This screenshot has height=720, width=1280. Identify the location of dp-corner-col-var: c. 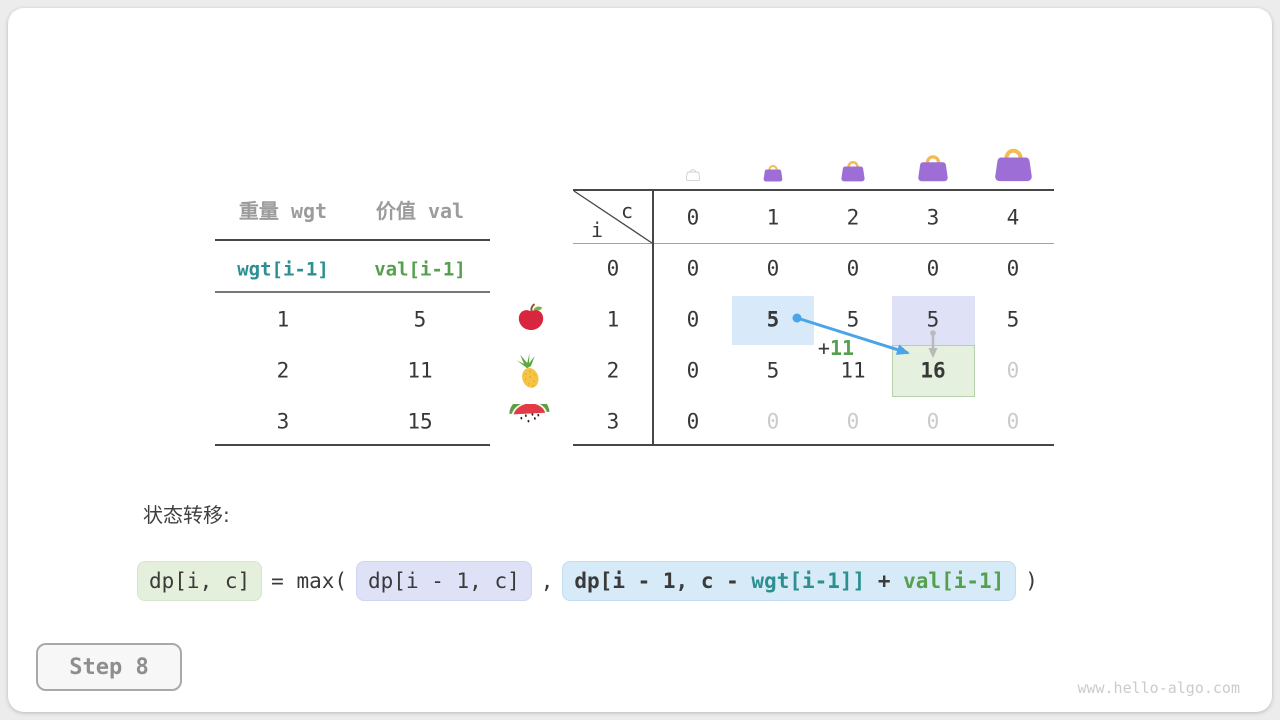
(627, 211).